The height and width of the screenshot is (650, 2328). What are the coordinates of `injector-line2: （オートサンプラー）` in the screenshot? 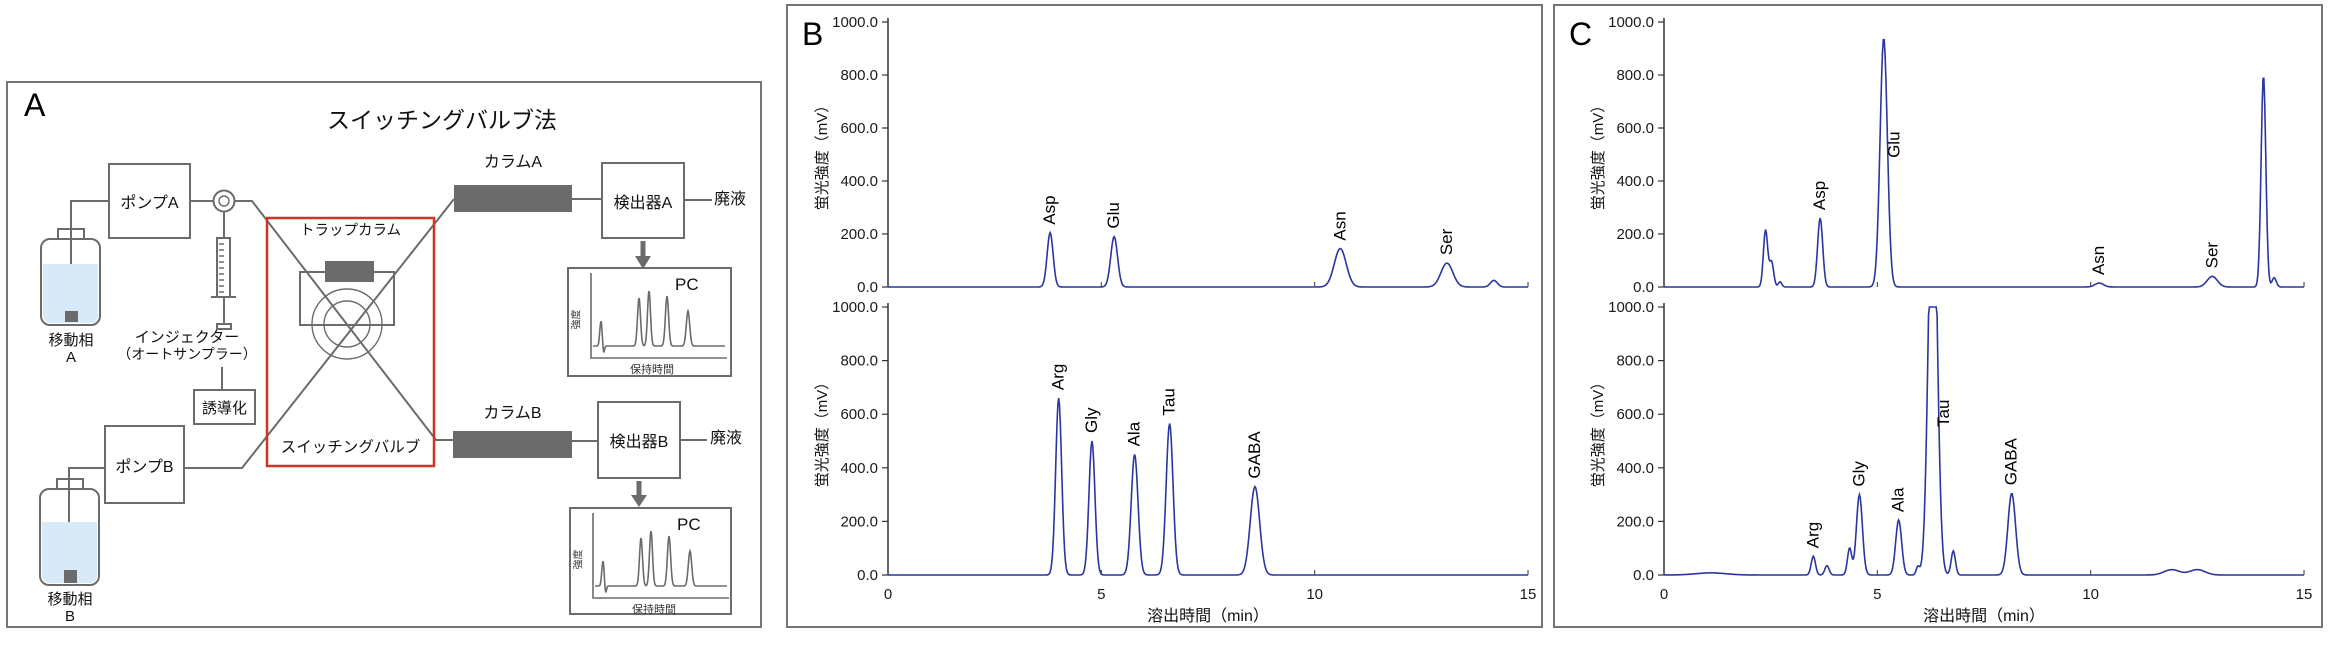 It's located at (187, 354).